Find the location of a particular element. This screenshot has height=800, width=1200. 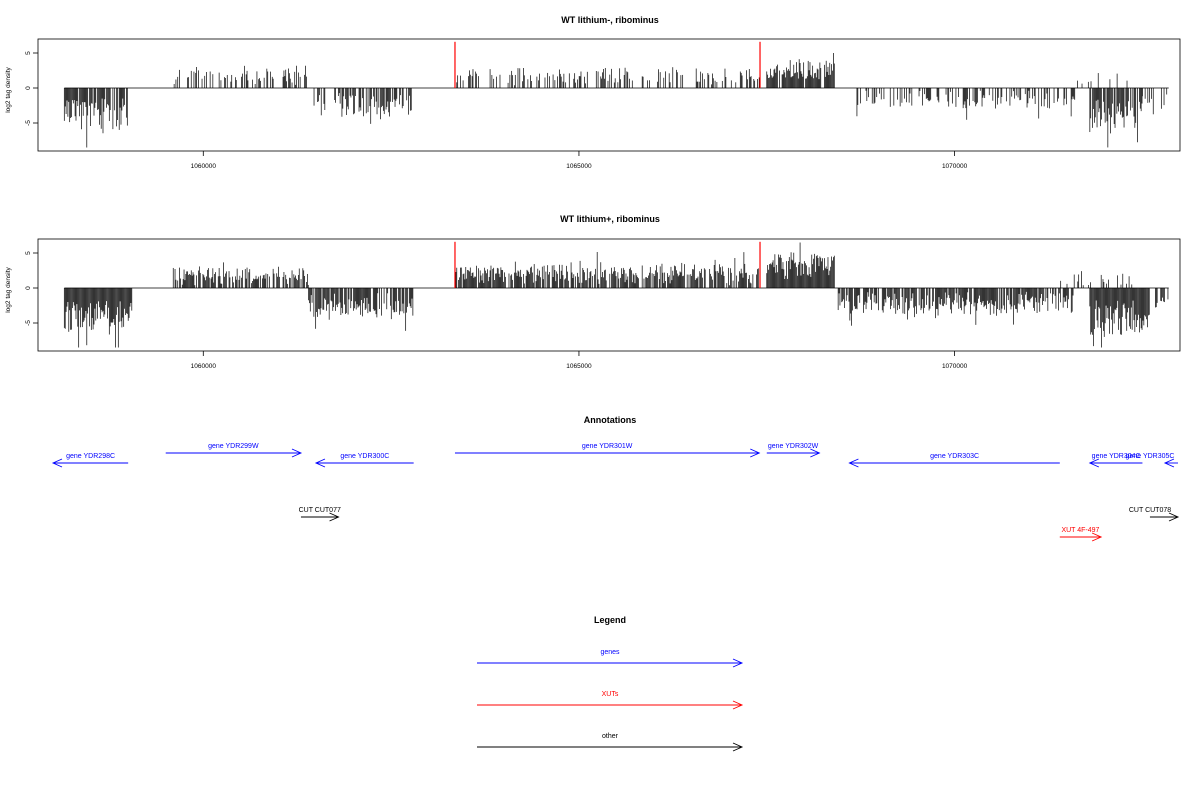

annotation-feature: gene YDR303C is located at coordinates (954, 460).